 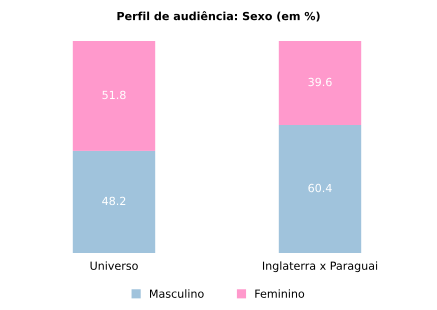 I want to click on data-label: 60.4, so click(x=320, y=188).